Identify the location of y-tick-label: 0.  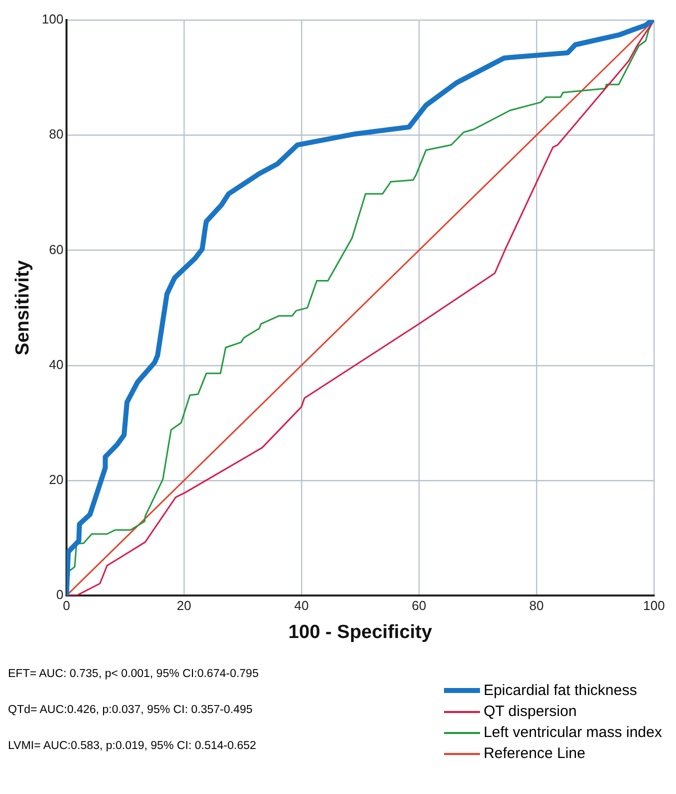
(60, 594).